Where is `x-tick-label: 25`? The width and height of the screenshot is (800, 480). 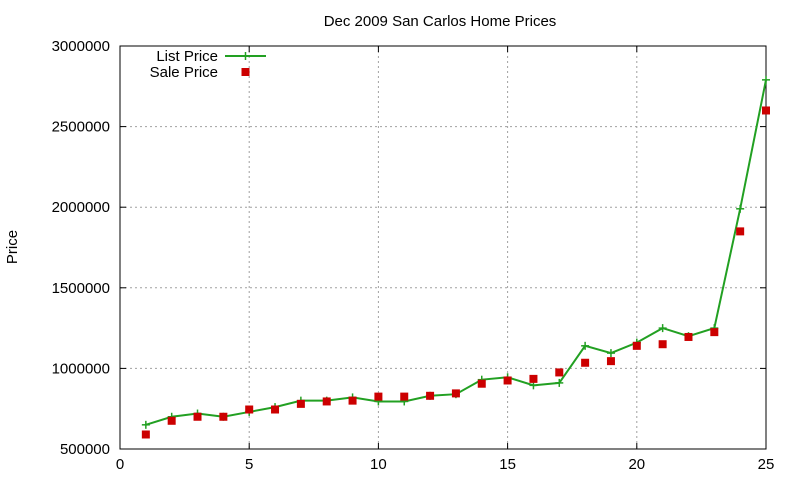
x-tick-label: 25 is located at coordinates (766, 464).